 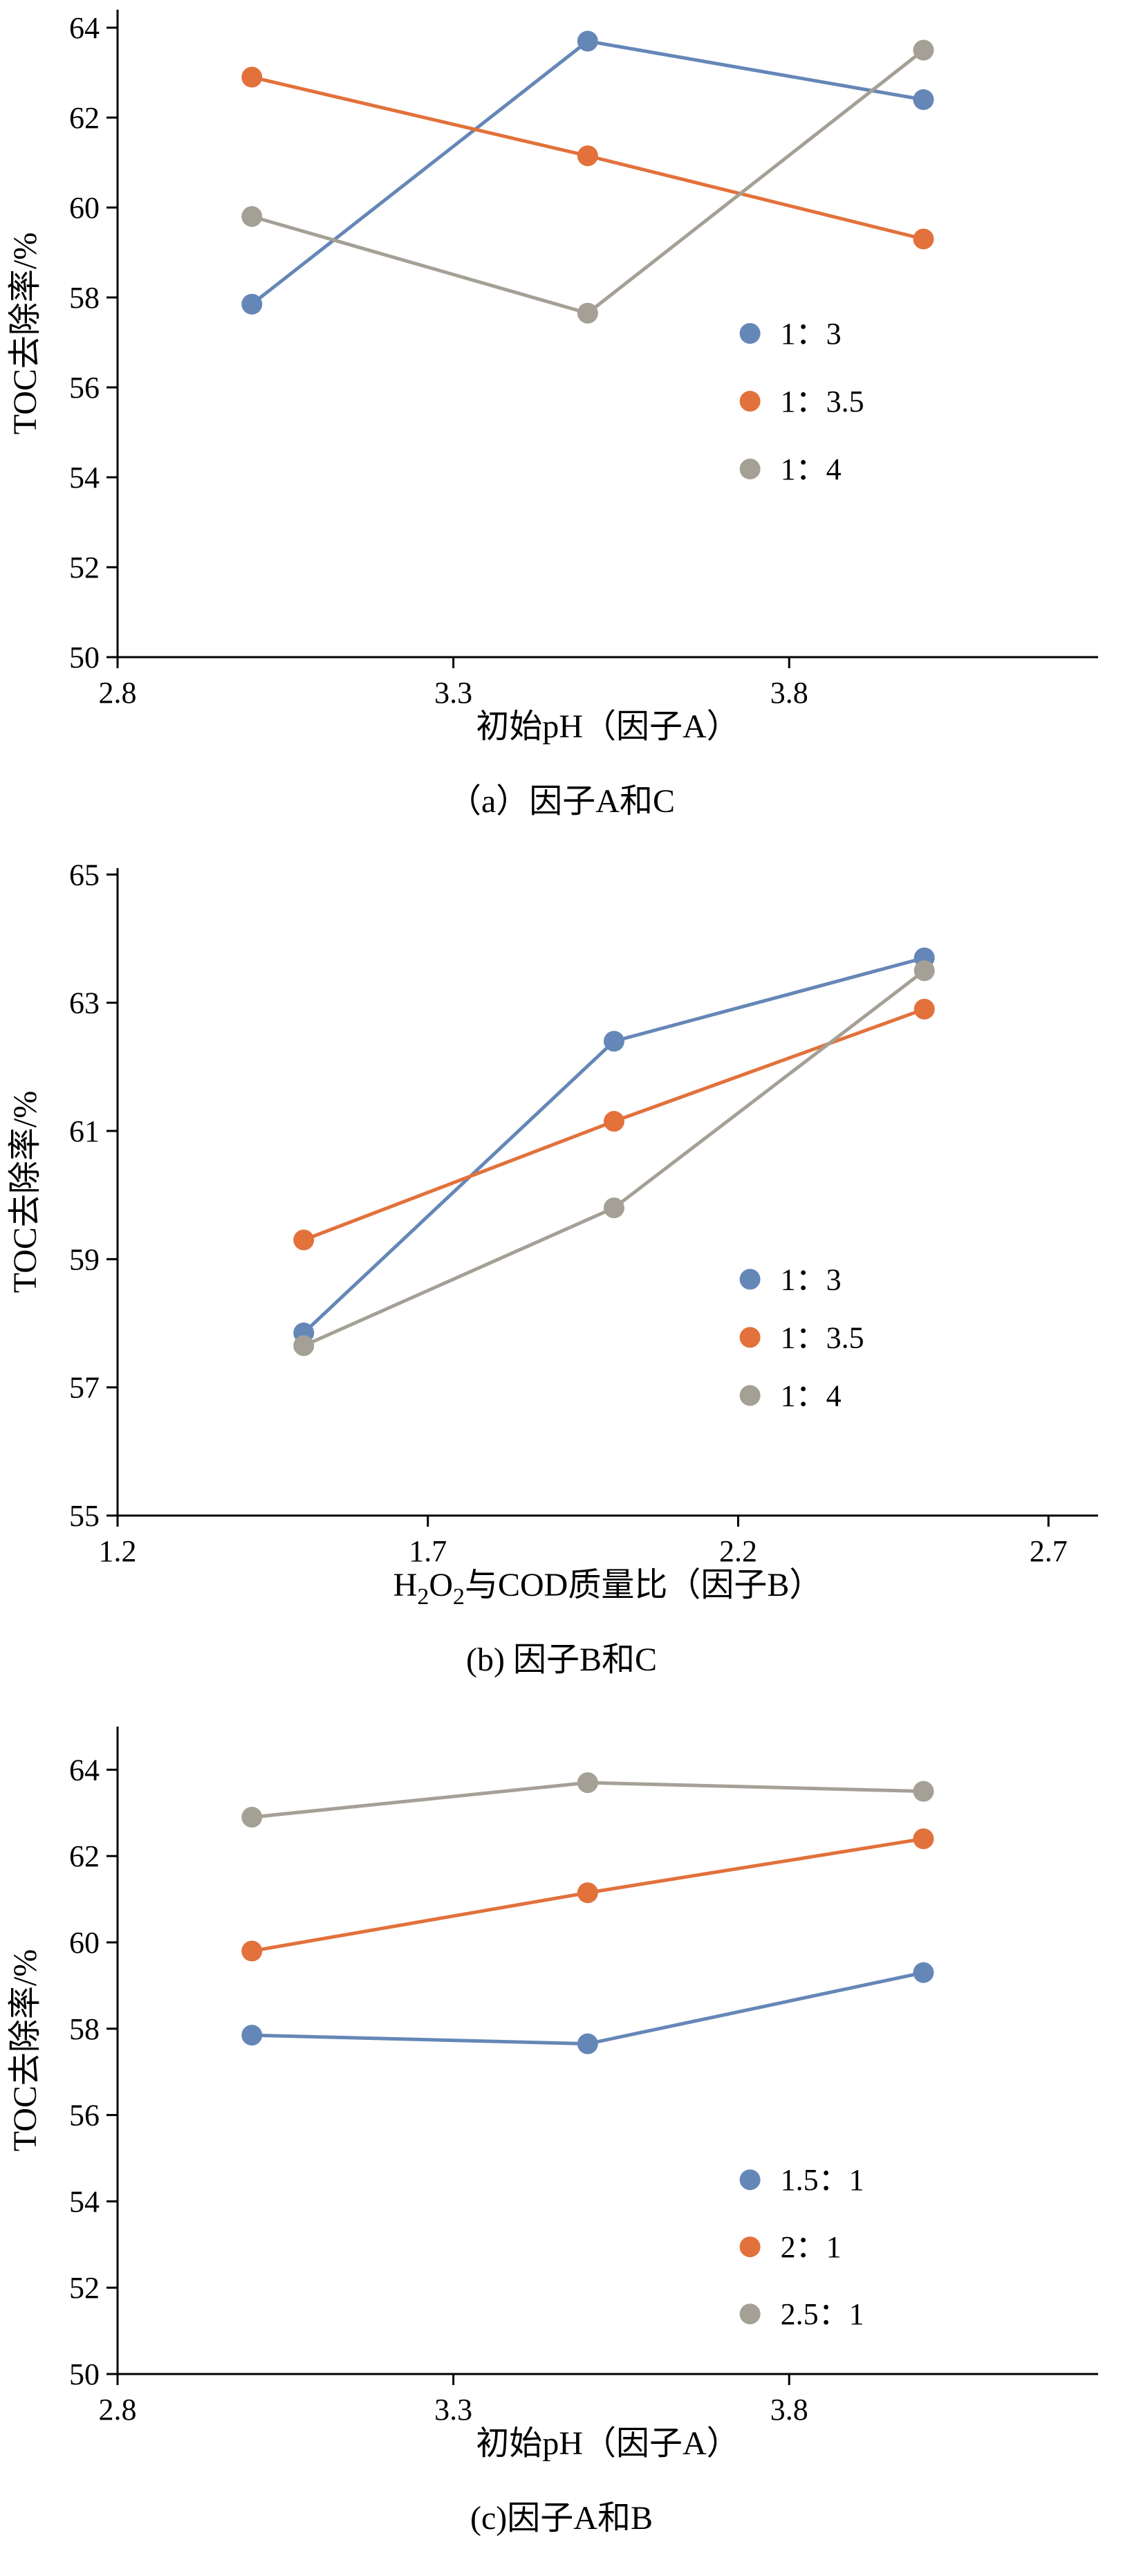 What do you see at coordinates (738, 1551) in the screenshot?
I see `x-tick-label: 2.2` at bounding box center [738, 1551].